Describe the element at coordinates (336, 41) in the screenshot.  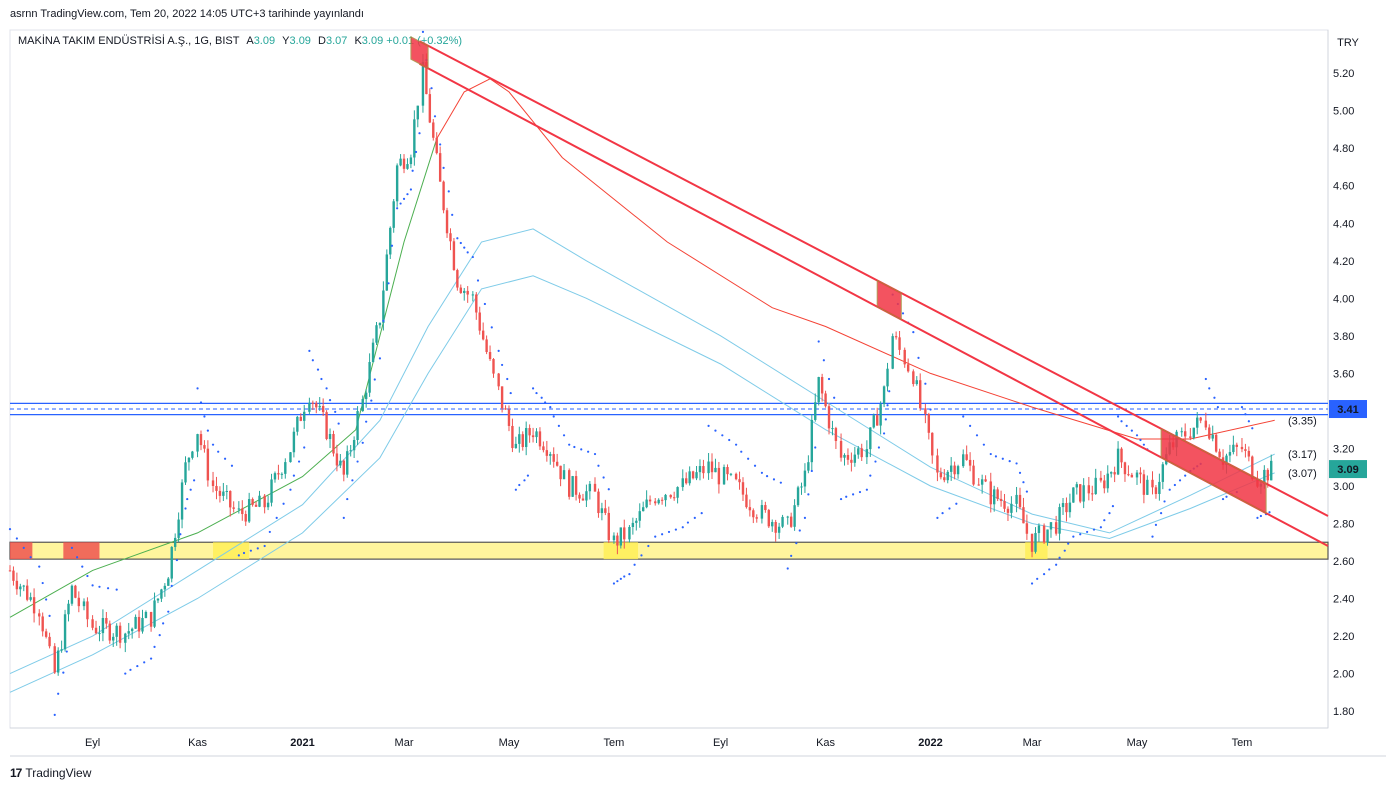
I see `low-value: 3.07` at that location.